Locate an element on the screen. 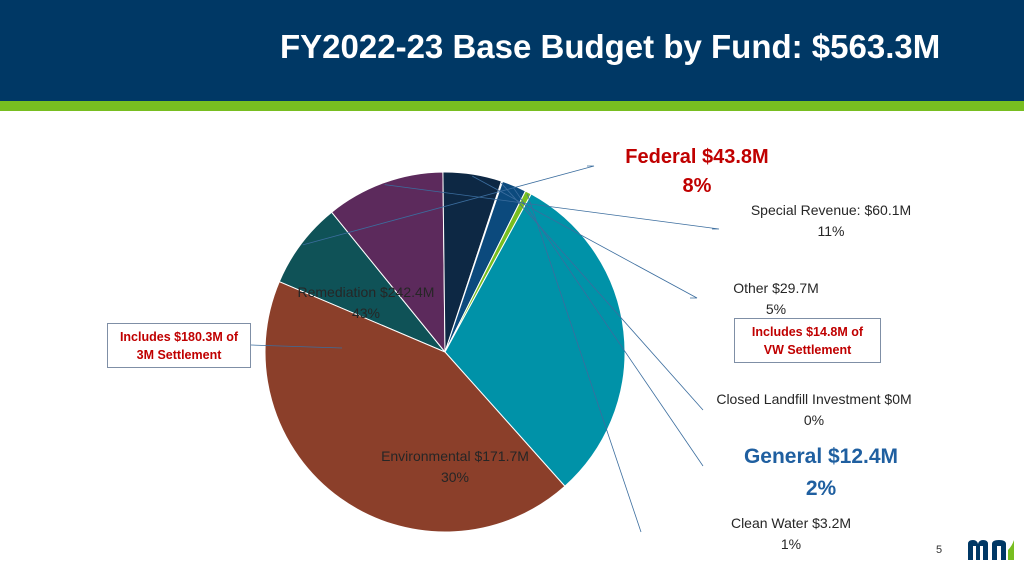  pie-slice-special-revenue is located at coordinates (388, 262).